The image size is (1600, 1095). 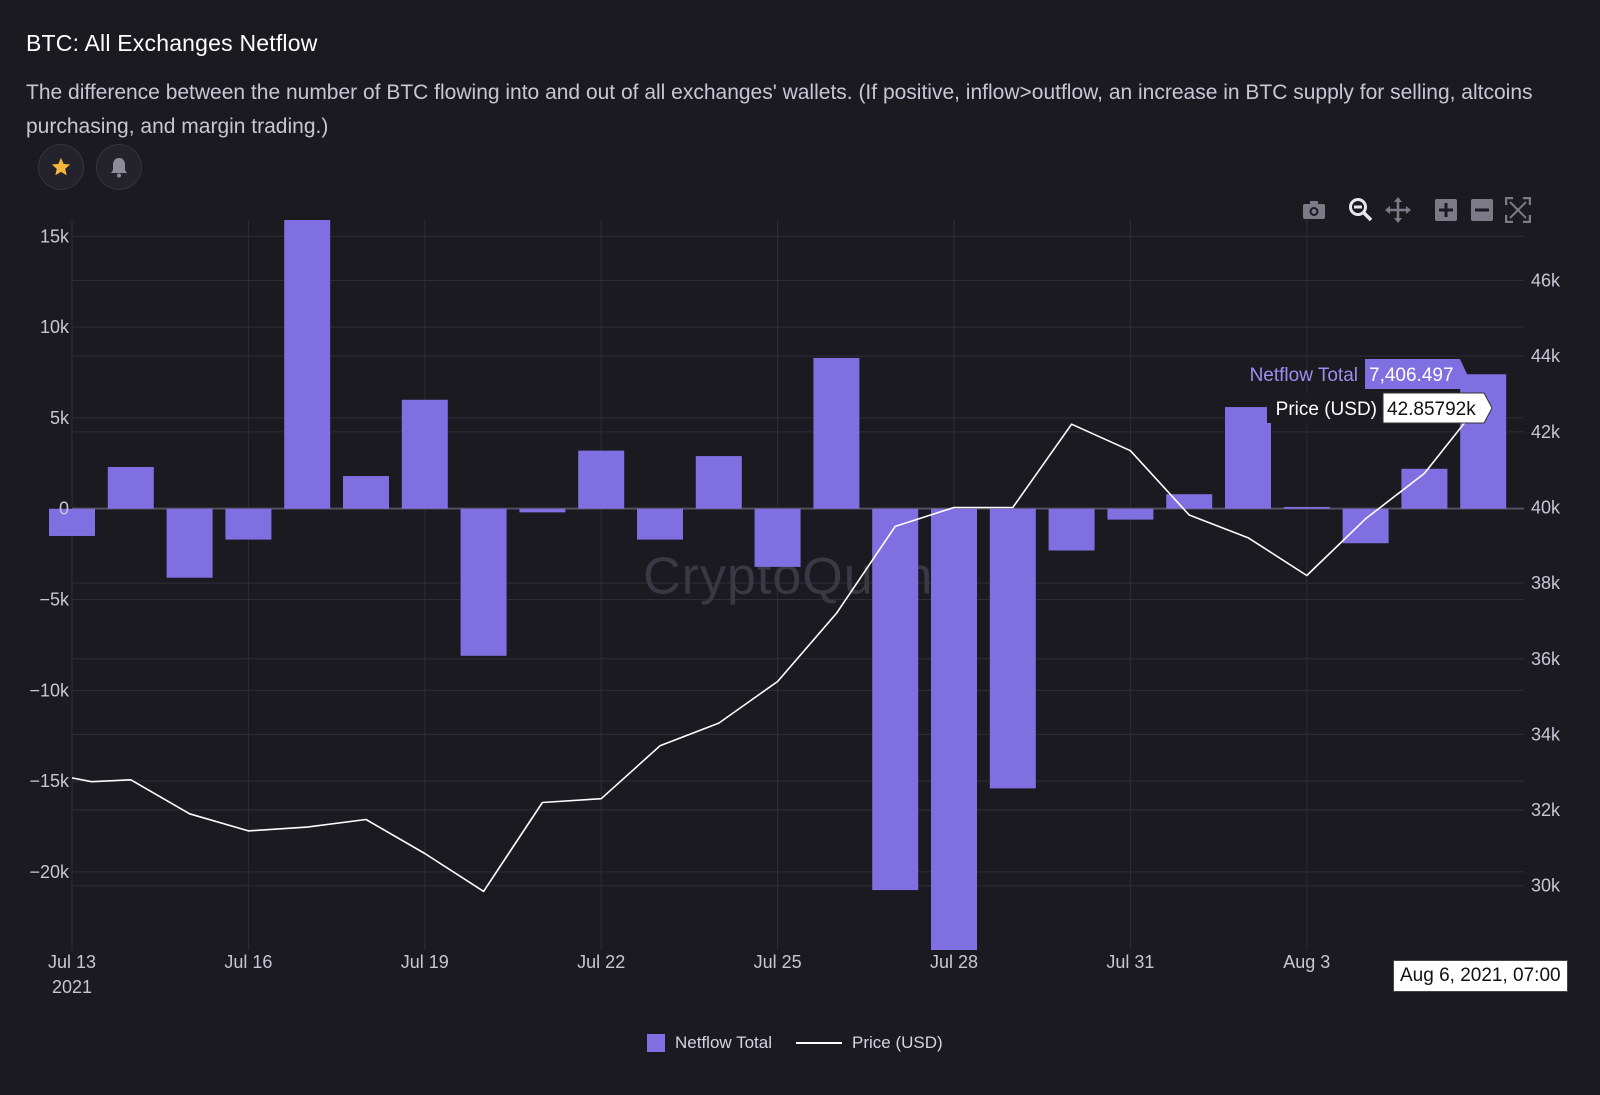 What do you see at coordinates (425, 962) in the screenshot?
I see `x-tick-label: Jul 19` at bounding box center [425, 962].